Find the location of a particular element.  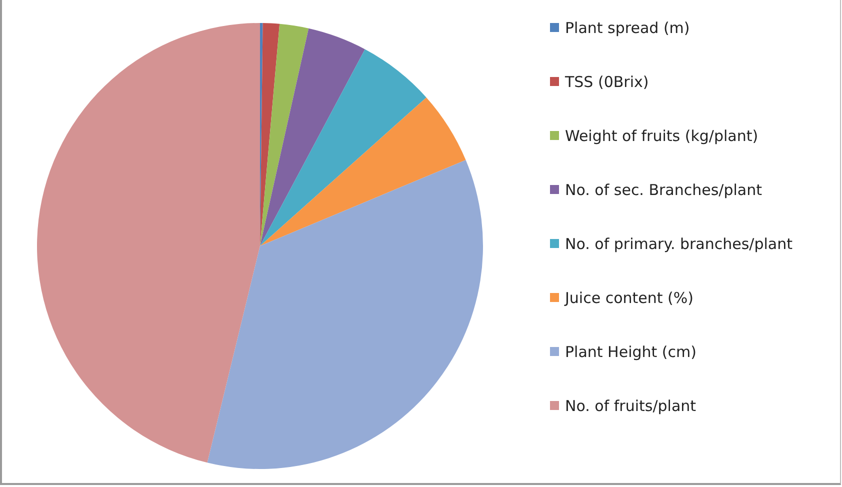

legend-label: Plant Height (cm) is located at coordinates (631, 352).